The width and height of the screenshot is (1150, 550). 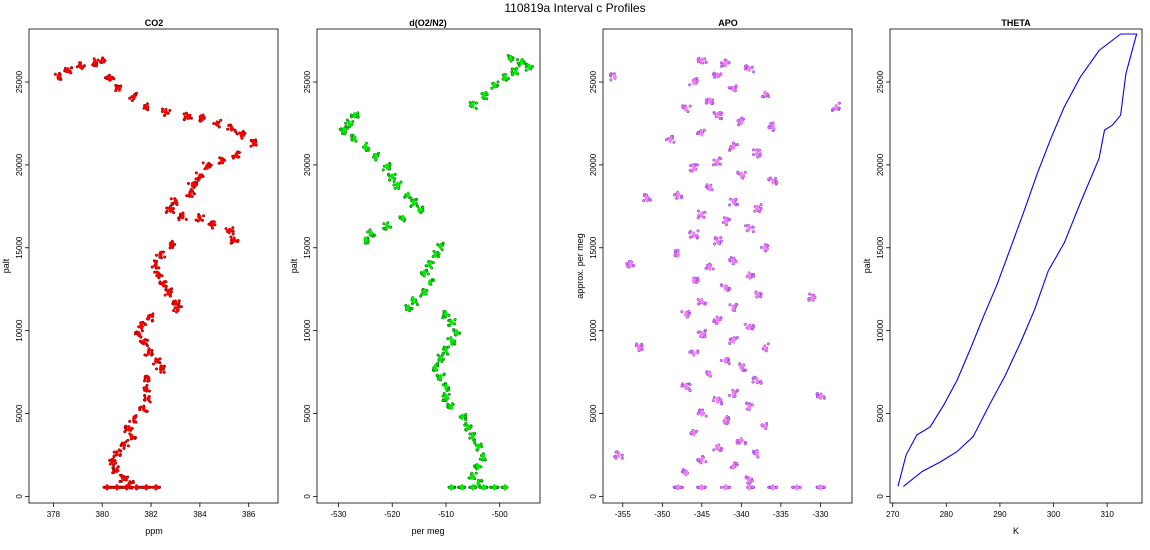 I want to click on apo-title: APO, so click(x=728, y=23).